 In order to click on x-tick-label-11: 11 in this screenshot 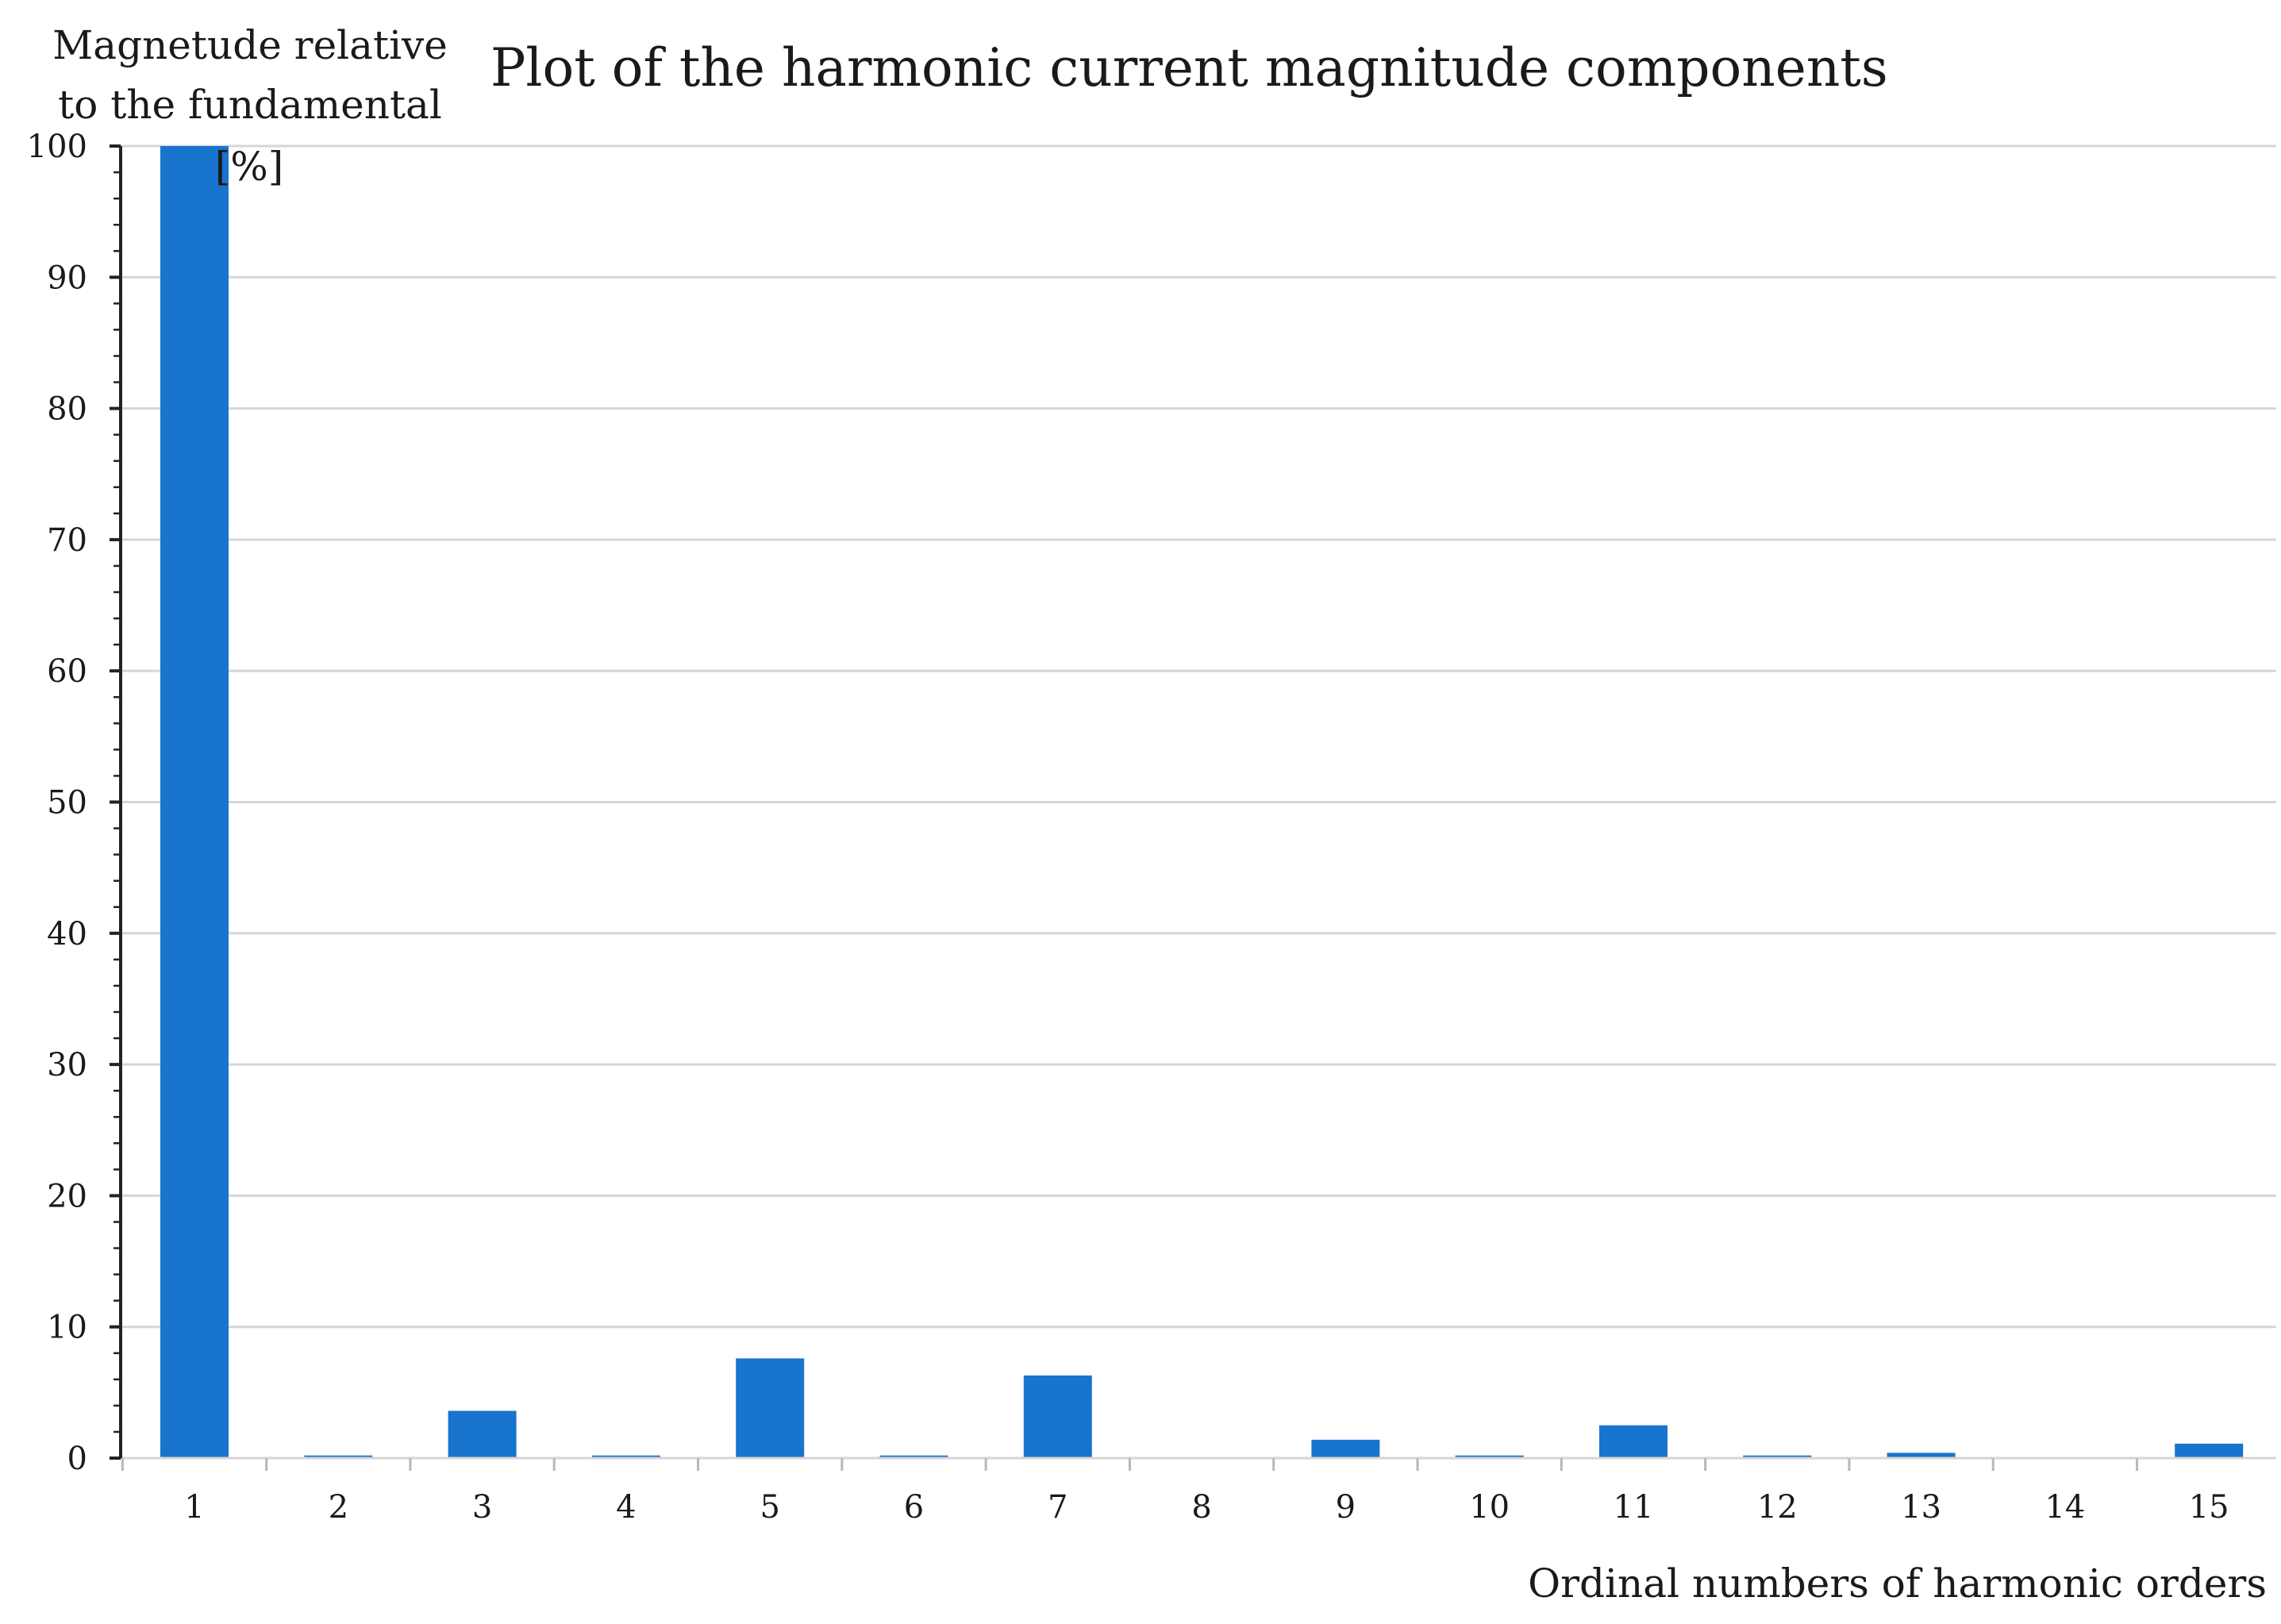, I will do `click(1634, 1507)`.